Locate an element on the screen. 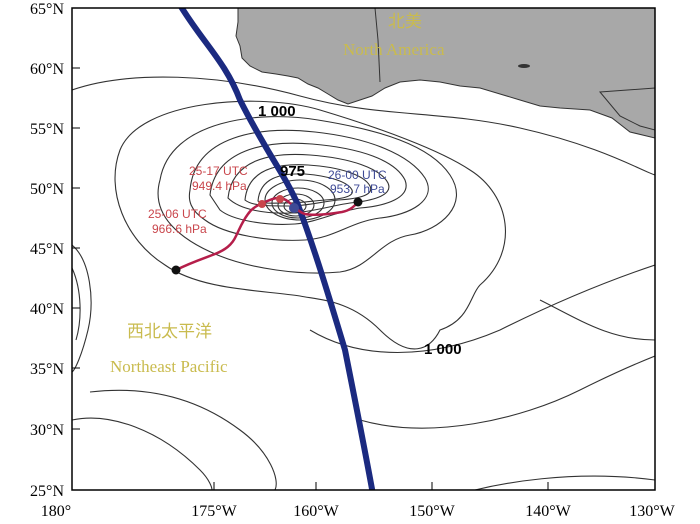 The width and height of the screenshot is (700, 524). x-tick-label: 150°W is located at coordinates (432, 511).